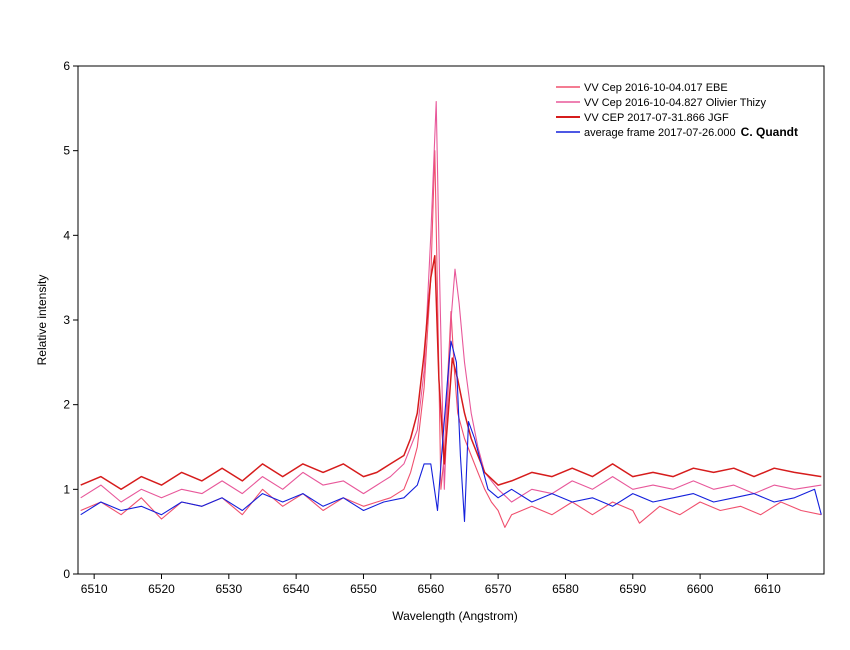 The width and height of the screenshot is (850, 650). Describe the element at coordinates (430, 589) in the screenshot. I see `x-tick-label: 6560` at that location.